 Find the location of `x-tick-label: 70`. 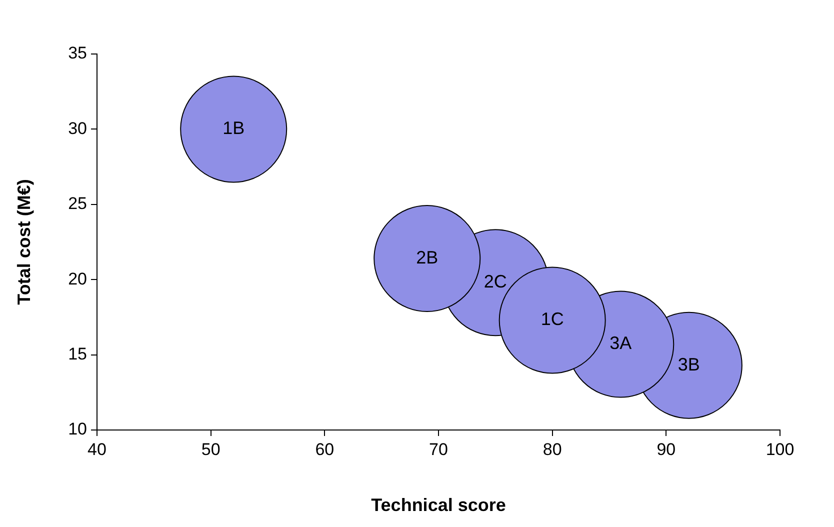

x-tick-label: 70 is located at coordinates (438, 449).